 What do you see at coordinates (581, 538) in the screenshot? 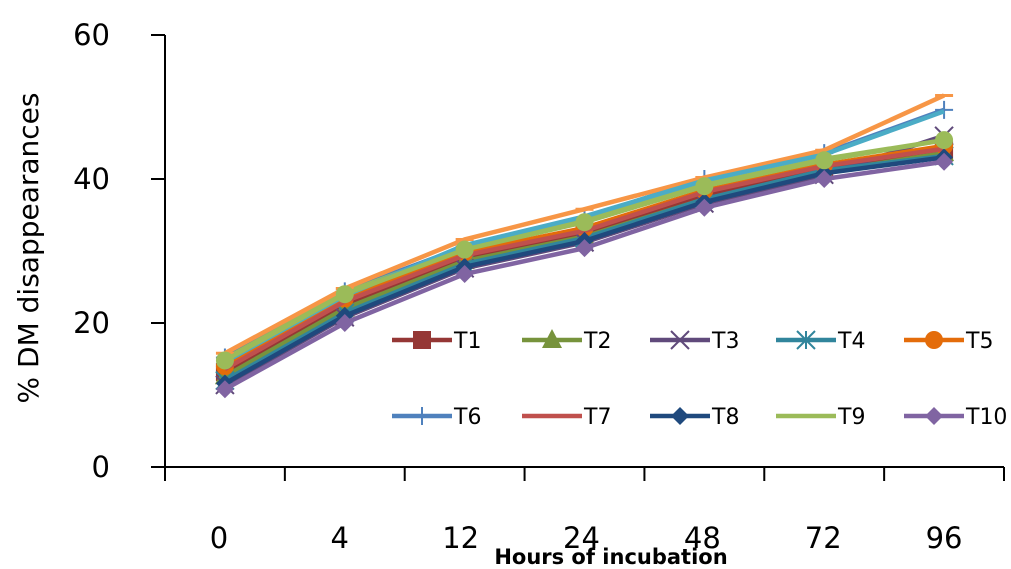
I see `x-tick-label: 24` at bounding box center [581, 538].